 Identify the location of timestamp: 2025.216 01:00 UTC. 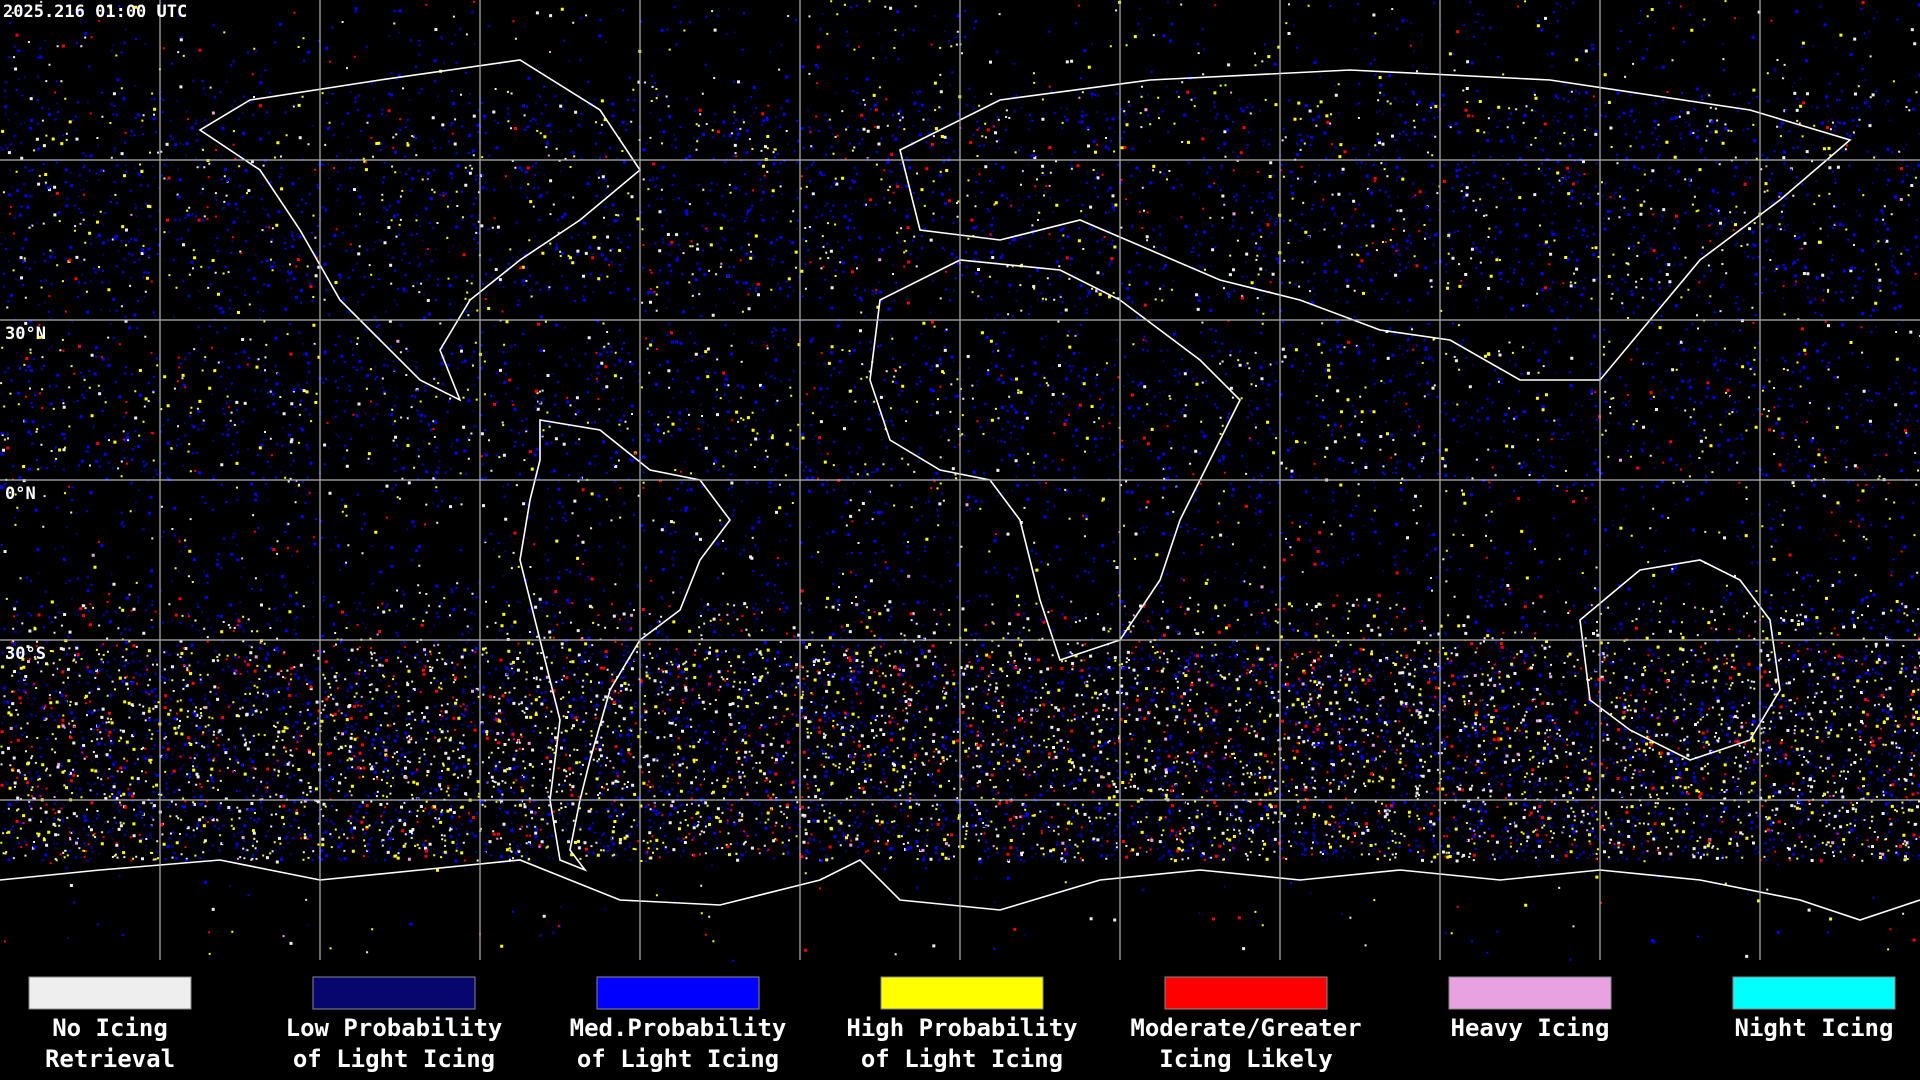
(95, 12).